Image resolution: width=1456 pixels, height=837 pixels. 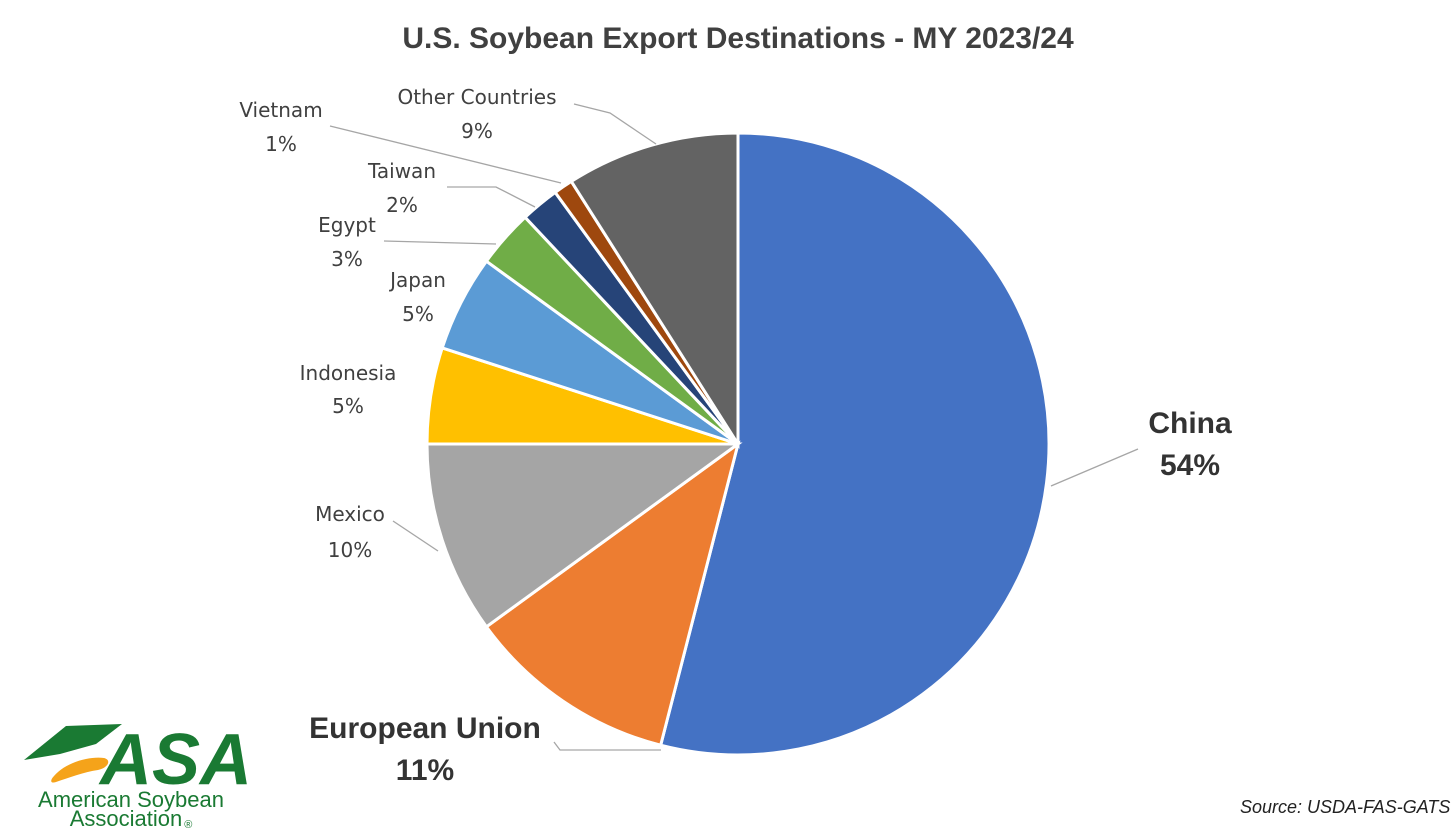 What do you see at coordinates (1190, 423) in the screenshot?
I see `slice-label-china: China` at bounding box center [1190, 423].